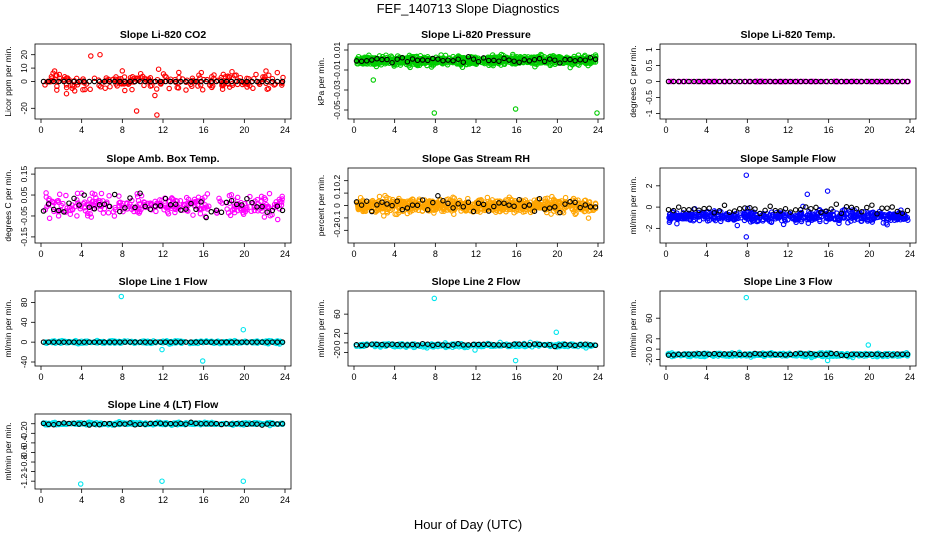  I want to click on y-axis-label: Licor ppm per min., so click(8, 81).